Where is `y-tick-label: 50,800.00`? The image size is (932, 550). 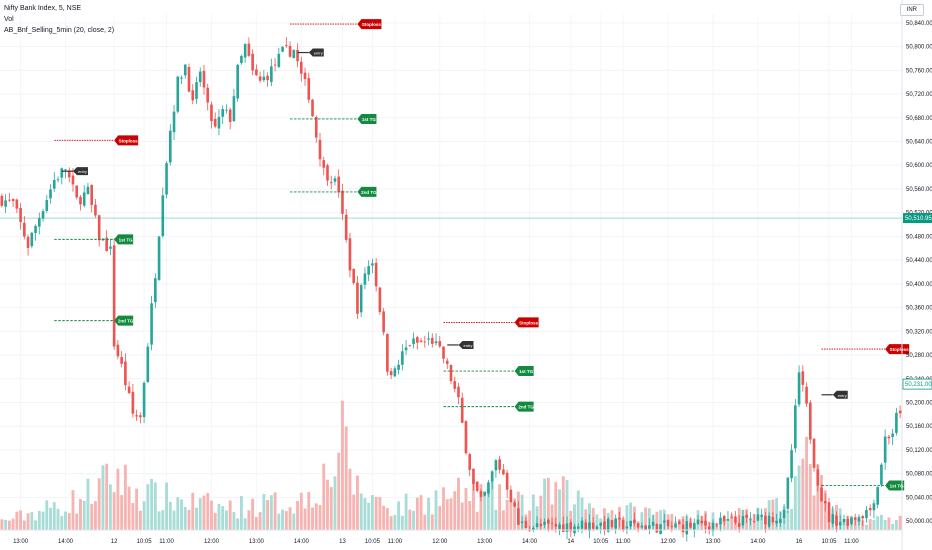
y-tick-label: 50,800.00 is located at coordinates (919, 48).